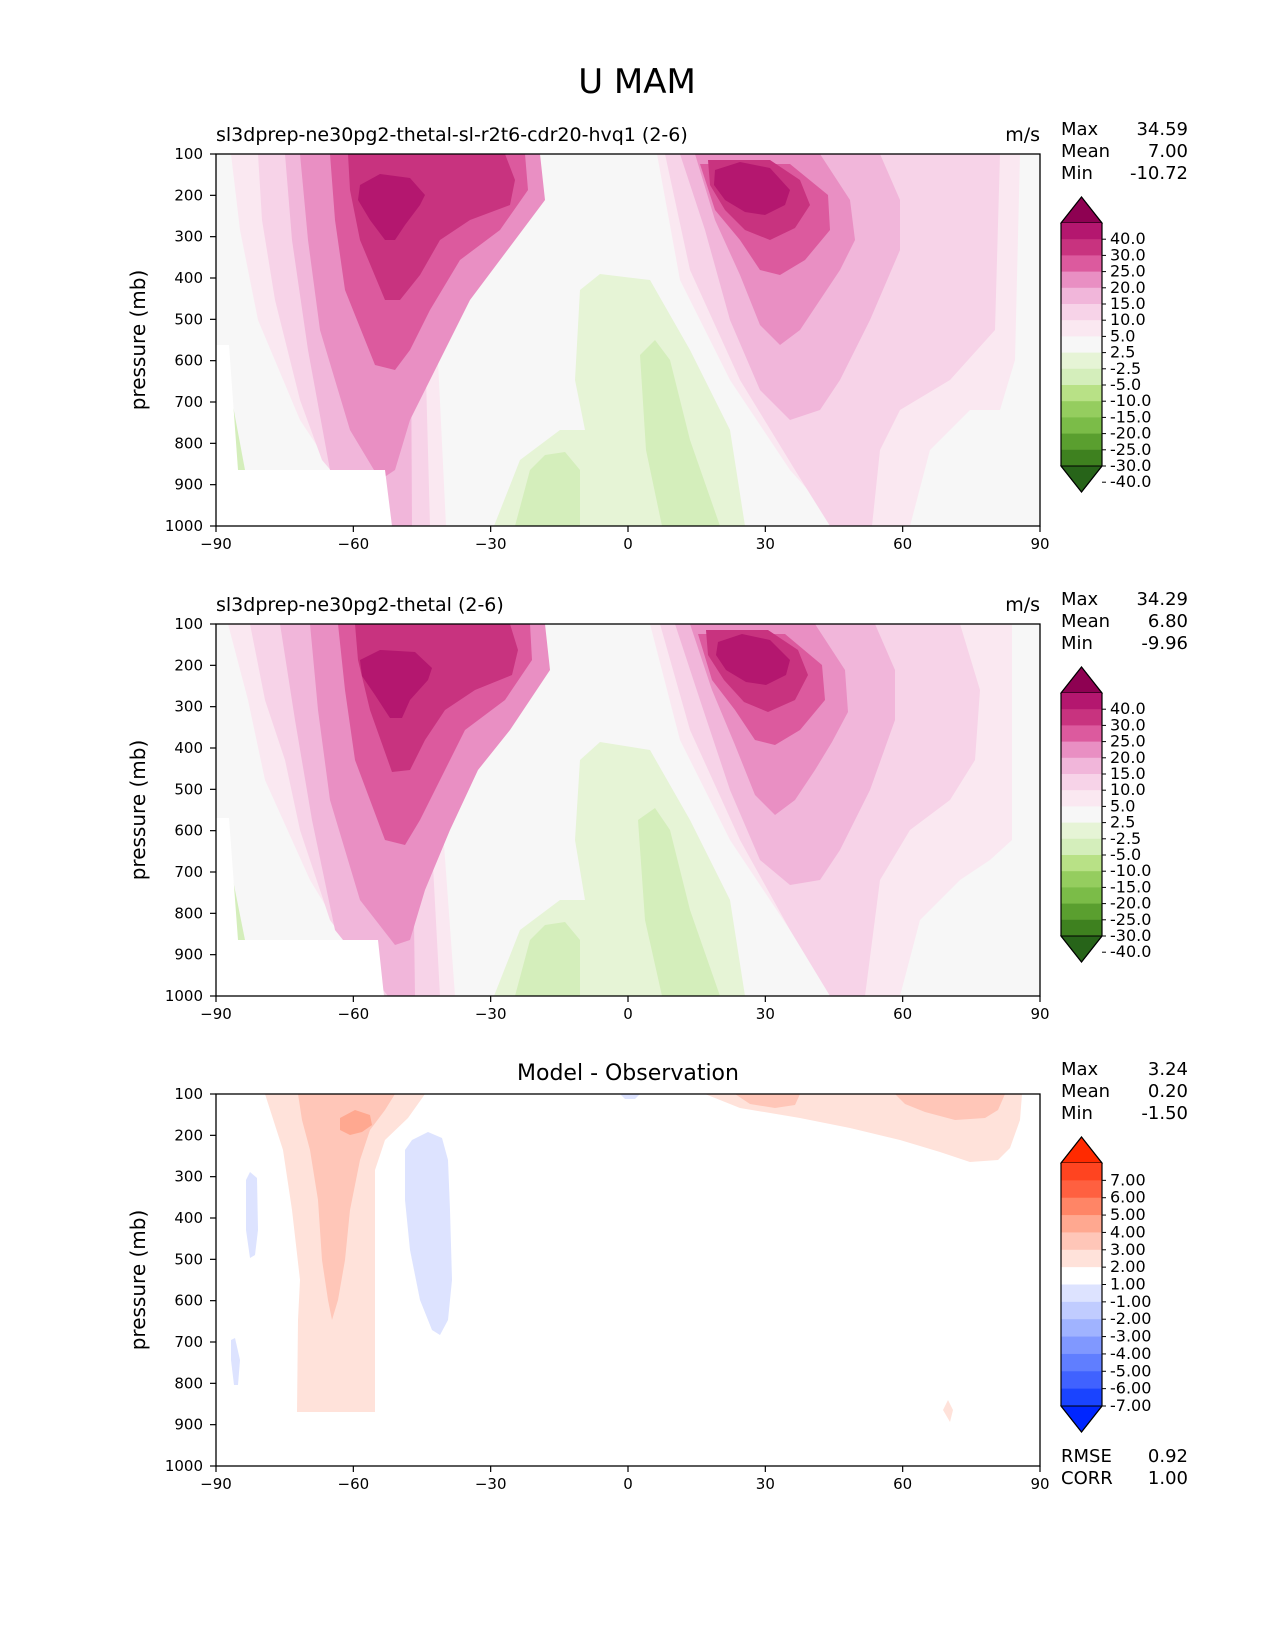 The image size is (1275, 1650). What do you see at coordinates (637, 82) in the screenshot?
I see `figure-title: U MAM` at bounding box center [637, 82].